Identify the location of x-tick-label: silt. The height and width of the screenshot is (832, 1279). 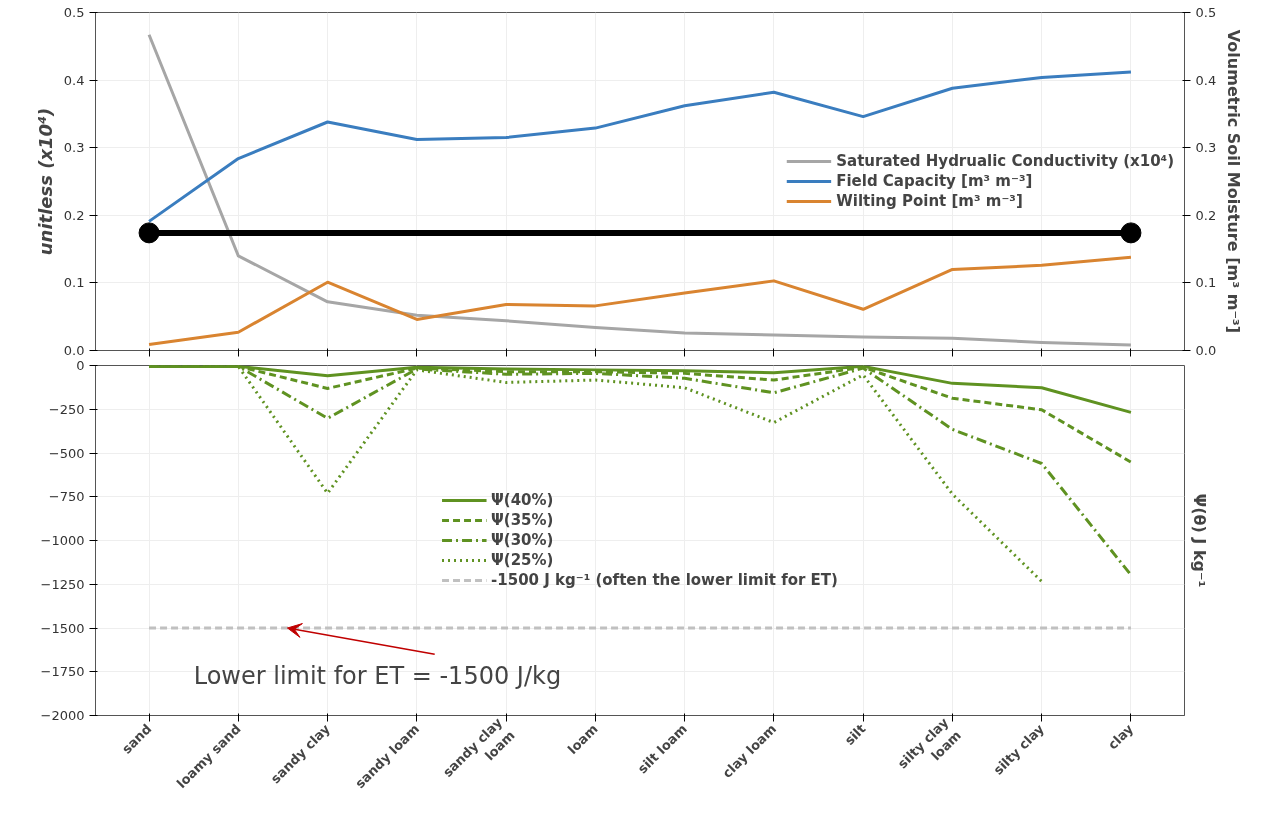
(855, 734).